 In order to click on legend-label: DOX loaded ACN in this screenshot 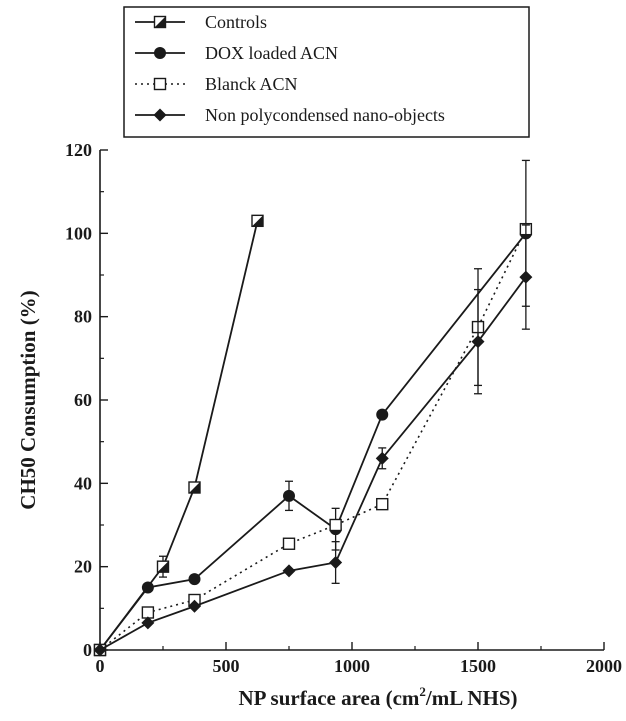, I will do `click(271, 53)`.